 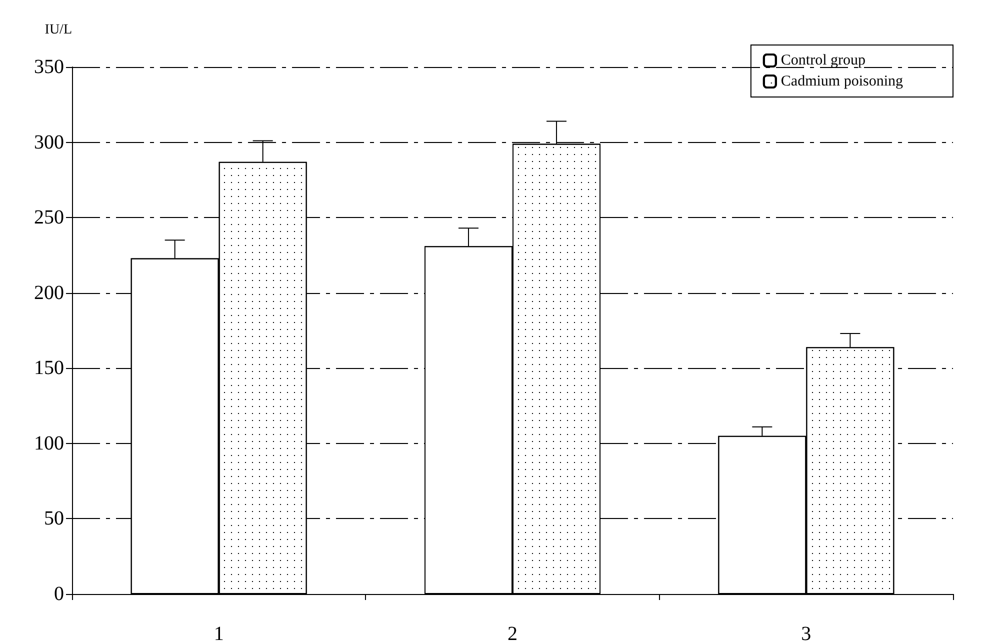 What do you see at coordinates (58, 30) in the screenshot?
I see `y-axis-title: IU/L` at bounding box center [58, 30].